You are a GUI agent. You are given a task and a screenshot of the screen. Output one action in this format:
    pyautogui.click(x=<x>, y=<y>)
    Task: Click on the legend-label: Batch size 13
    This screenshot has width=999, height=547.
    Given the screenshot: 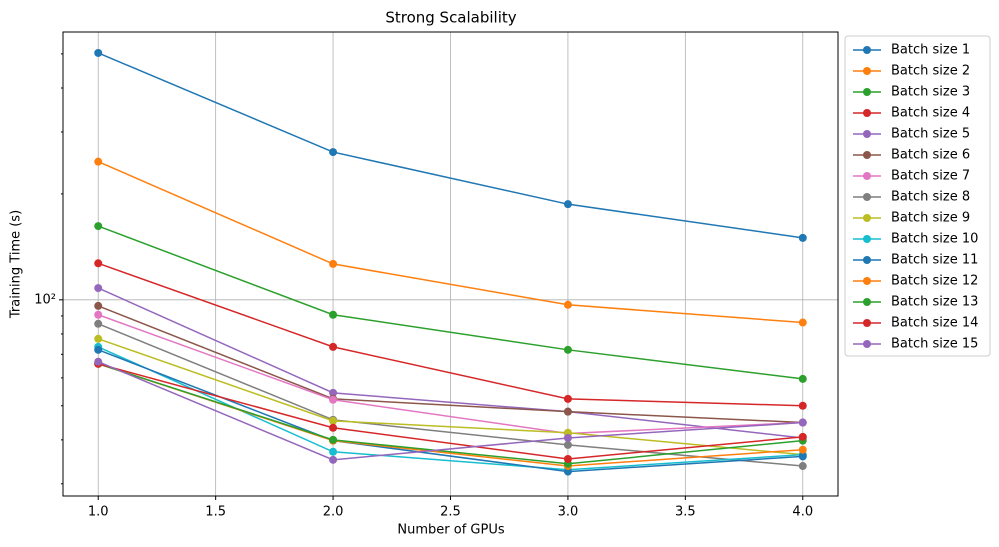 What is the action you would take?
    pyautogui.click(x=934, y=302)
    